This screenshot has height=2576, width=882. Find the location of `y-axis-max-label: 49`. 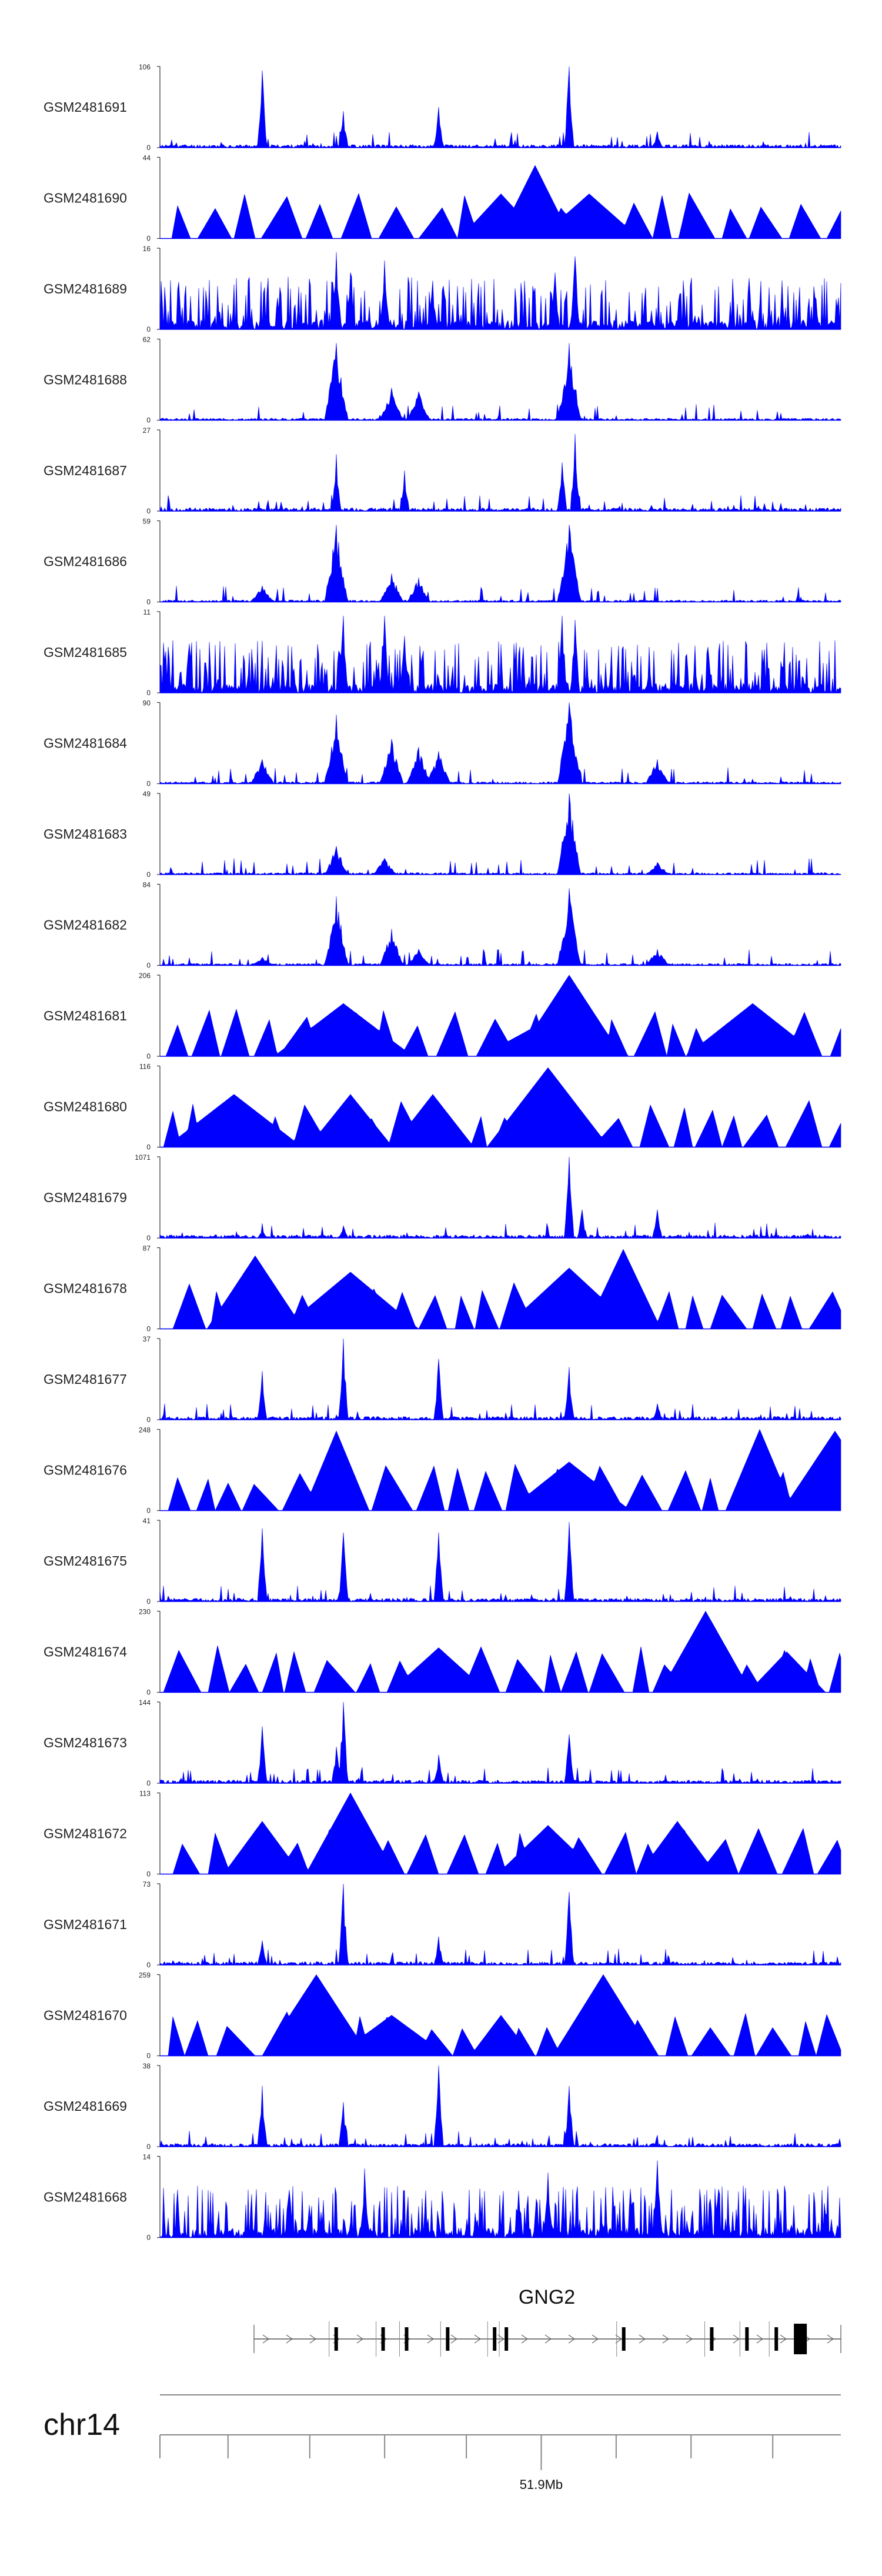

y-axis-max-label: 49 is located at coordinates (147, 794).